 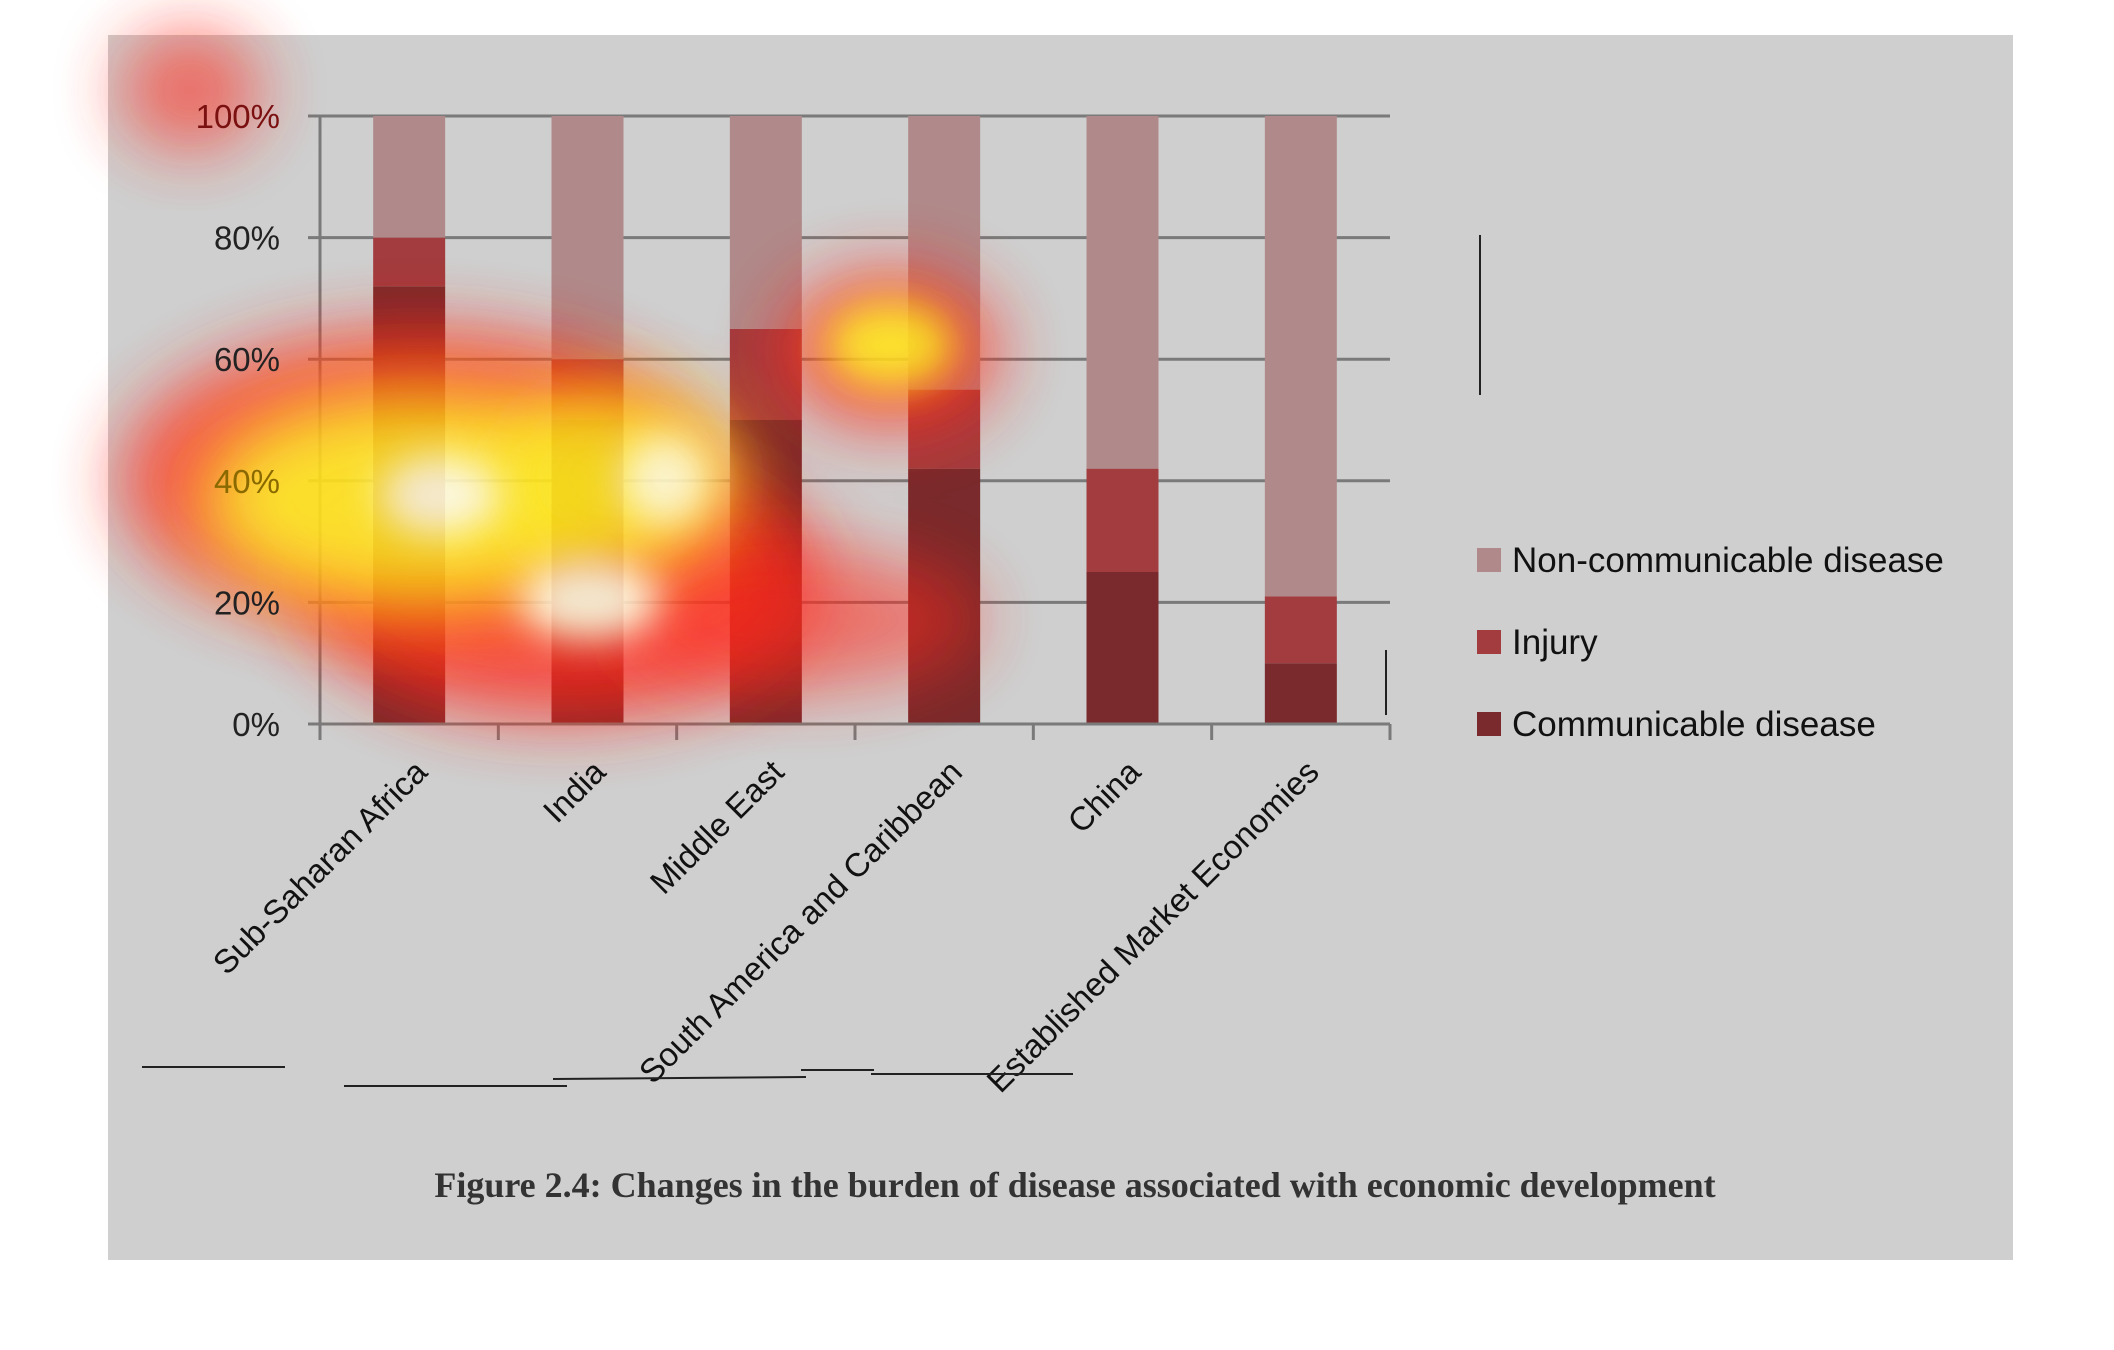 What do you see at coordinates (256, 724) in the screenshot?
I see `y-tick-label: 0%` at bounding box center [256, 724].